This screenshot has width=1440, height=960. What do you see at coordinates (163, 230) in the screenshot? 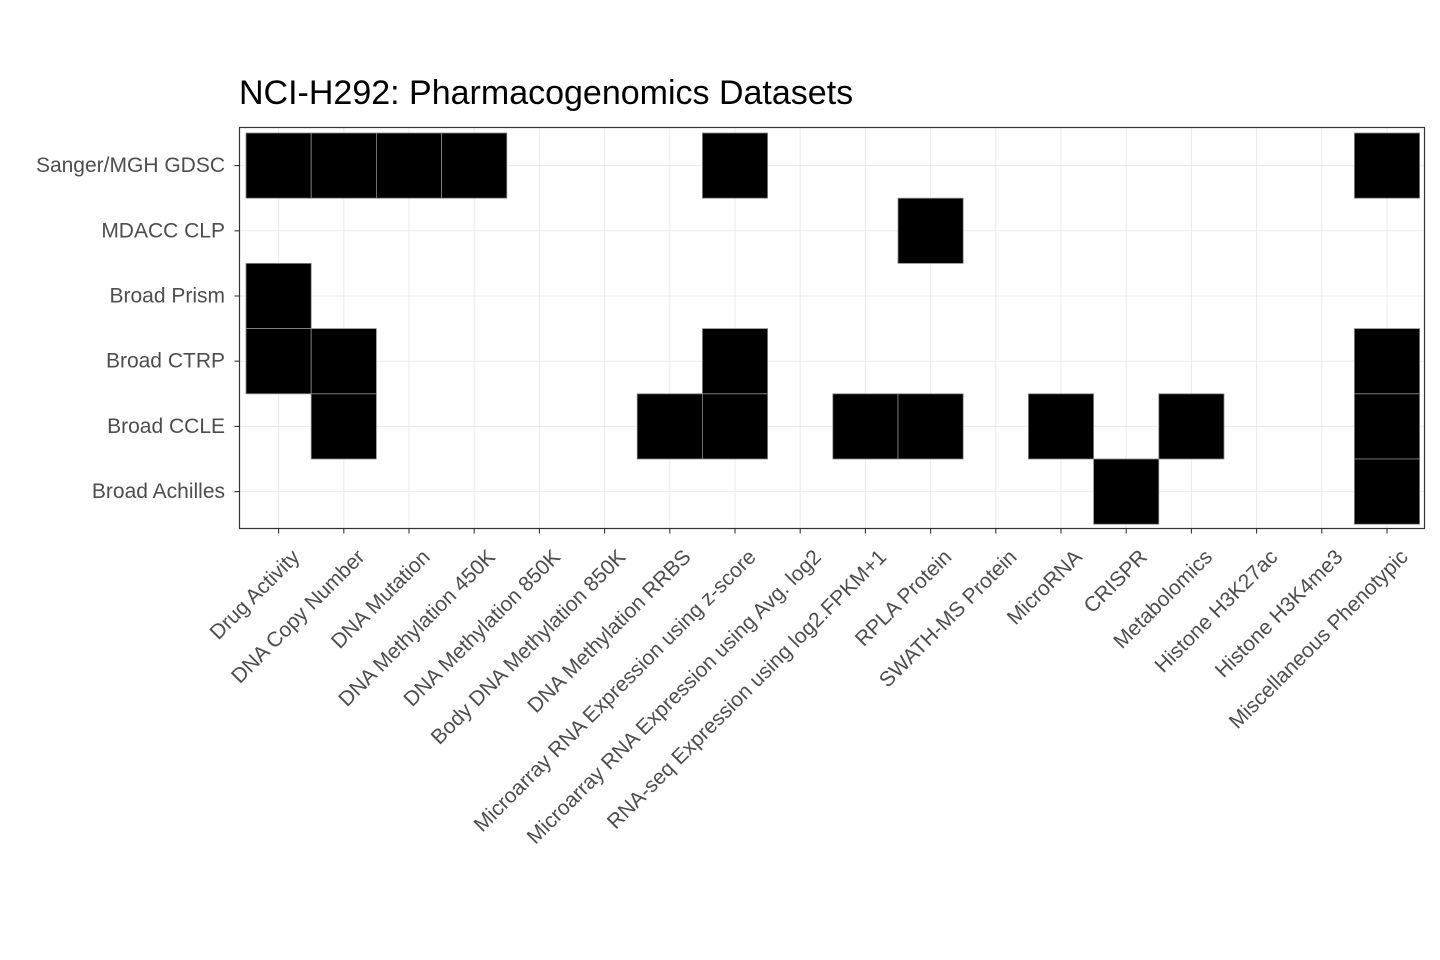
I see `y-tick-label: MDACC CLP` at bounding box center [163, 230].